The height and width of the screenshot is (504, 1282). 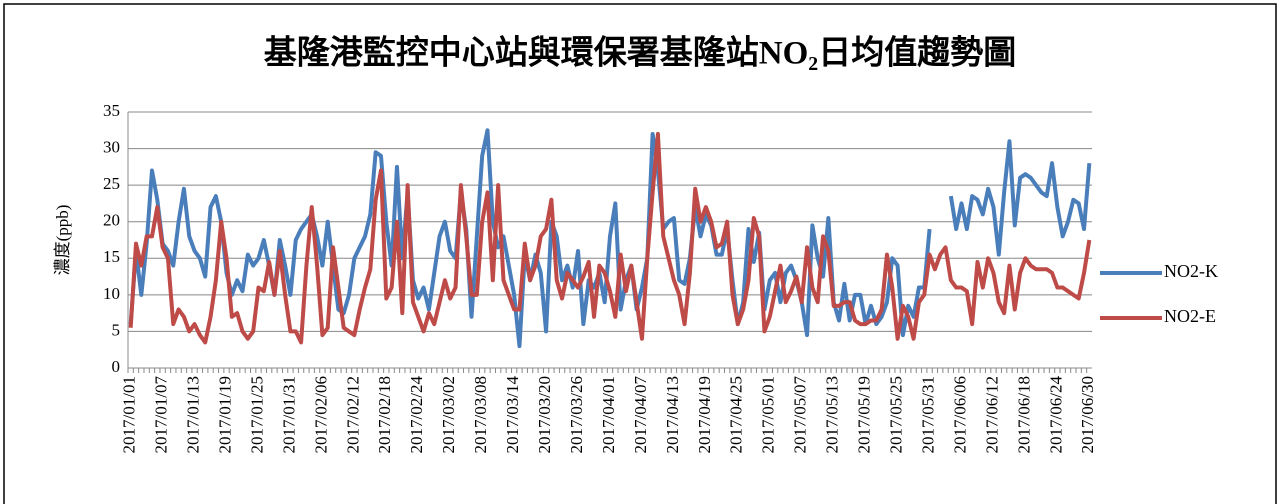 What do you see at coordinates (800, 415) in the screenshot?
I see `x-tick-label: 2017/05/07` at bounding box center [800, 415].